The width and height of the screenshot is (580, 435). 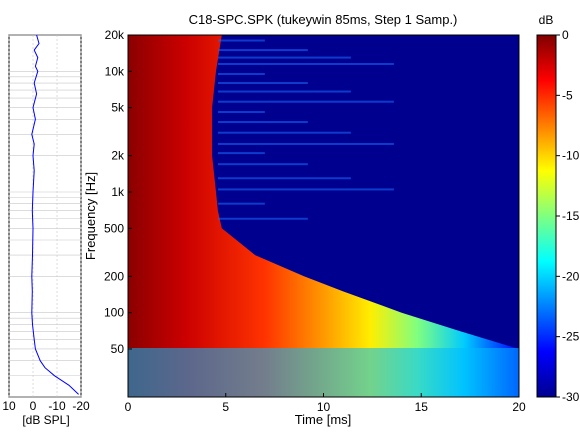 I want to click on magnitude-panel: 10 0 -10 -20 [dB SPL], so click(x=46, y=230).